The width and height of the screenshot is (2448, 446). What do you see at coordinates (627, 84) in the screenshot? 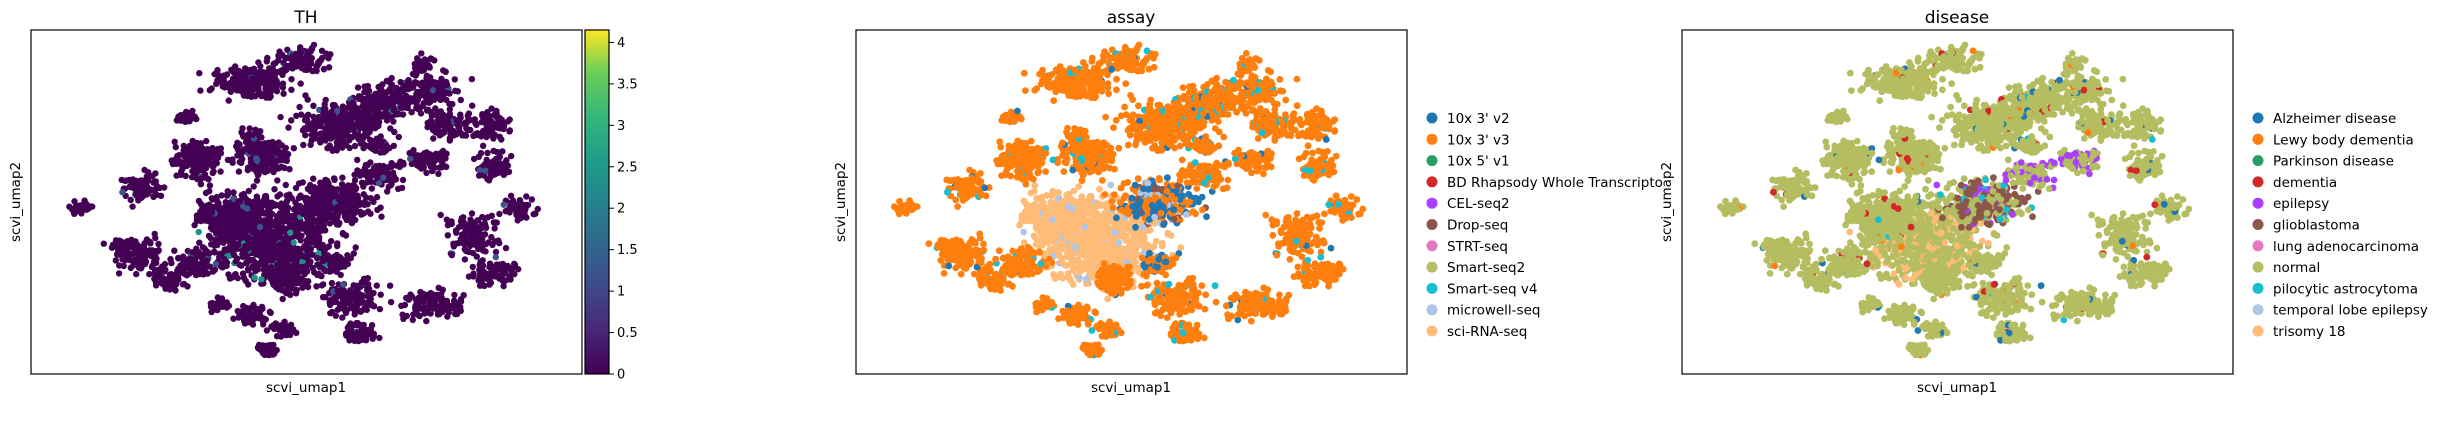
I see `colorbar-tick-label: 3.5` at bounding box center [627, 84].